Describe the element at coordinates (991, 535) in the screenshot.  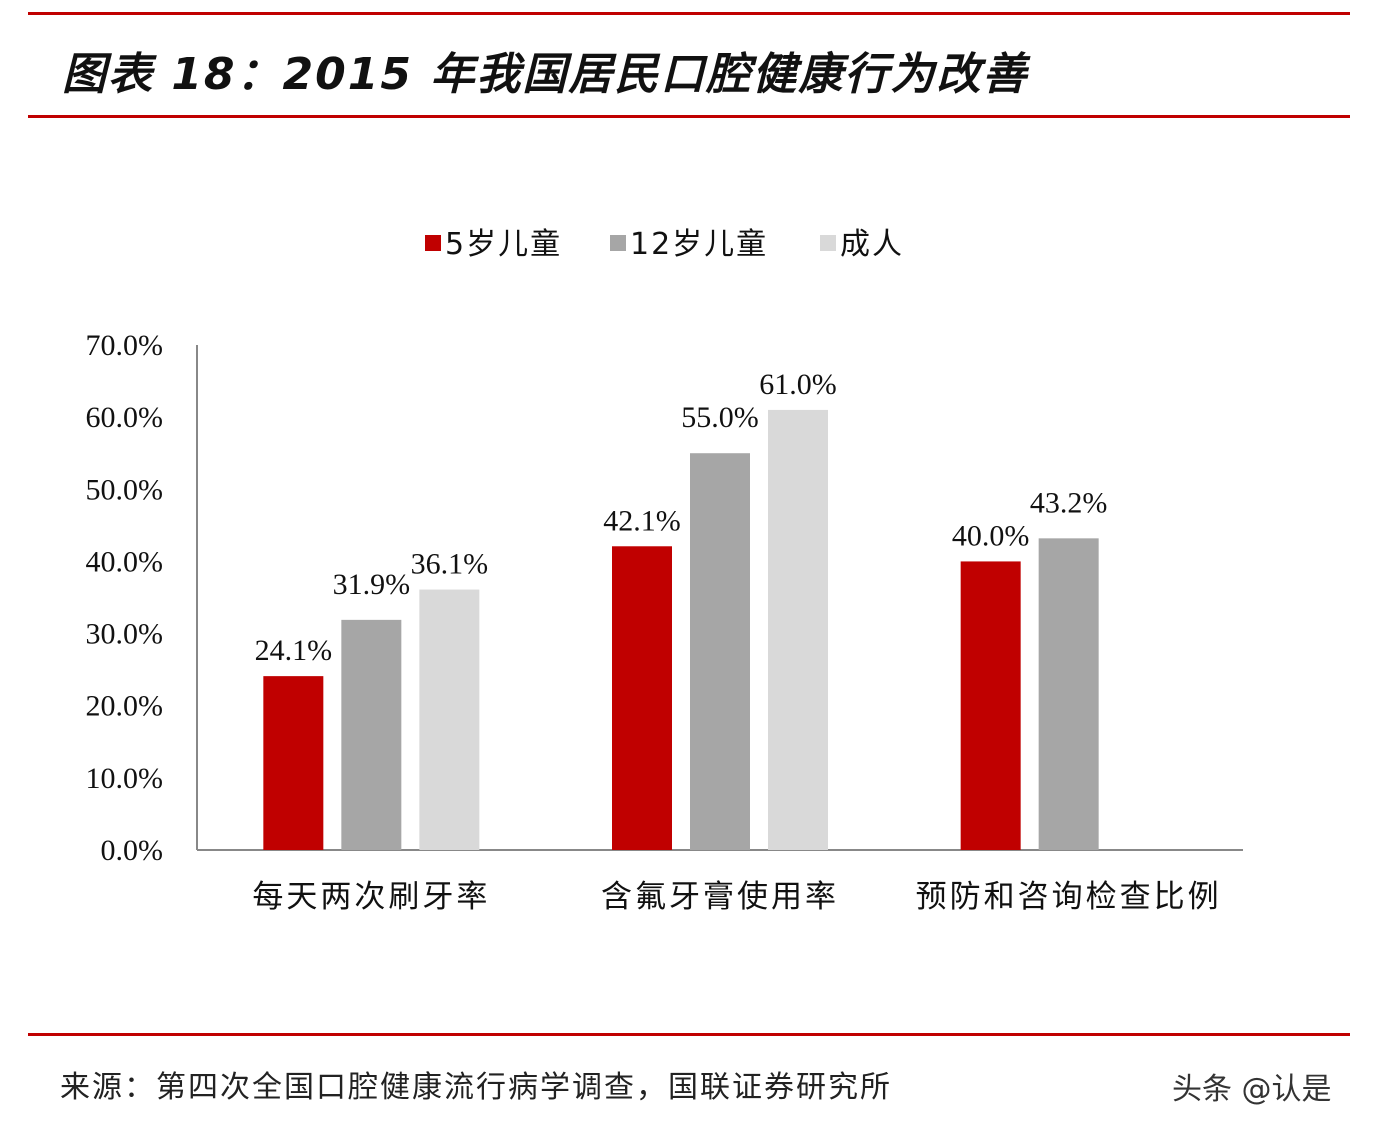
I see `data-label: 40.0%` at that location.